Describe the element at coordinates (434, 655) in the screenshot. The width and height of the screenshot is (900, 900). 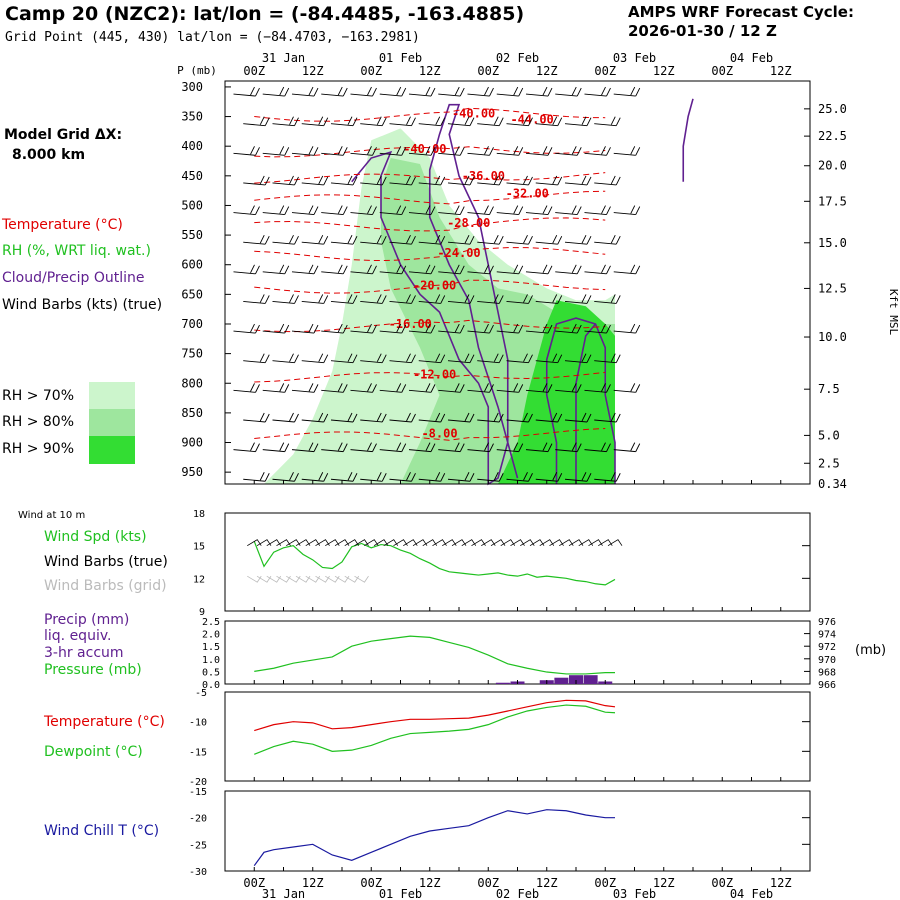
I see `pressure-line` at that location.